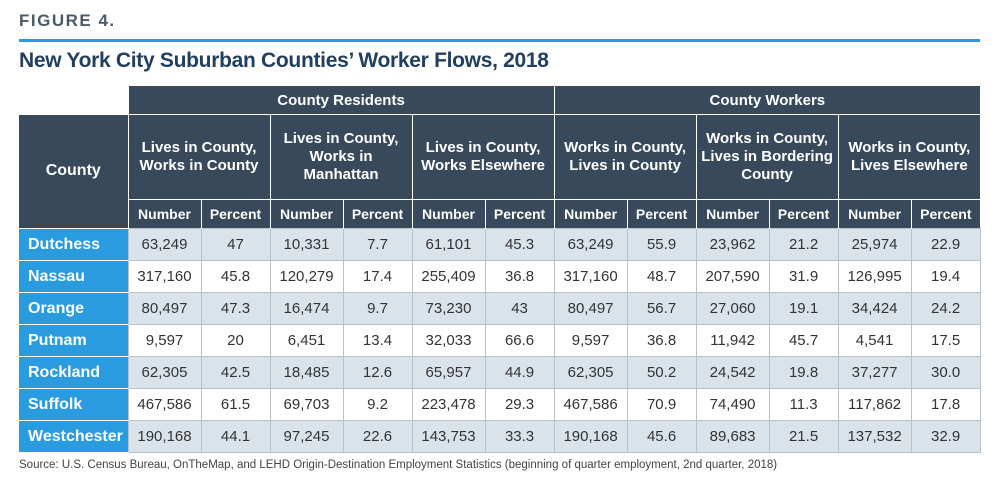 This screenshot has width=1000, height=489. What do you see at coordinates (945, 404) in the screenshot?
I see `percent-cell: 17.8` at bounding box center [945, 404].